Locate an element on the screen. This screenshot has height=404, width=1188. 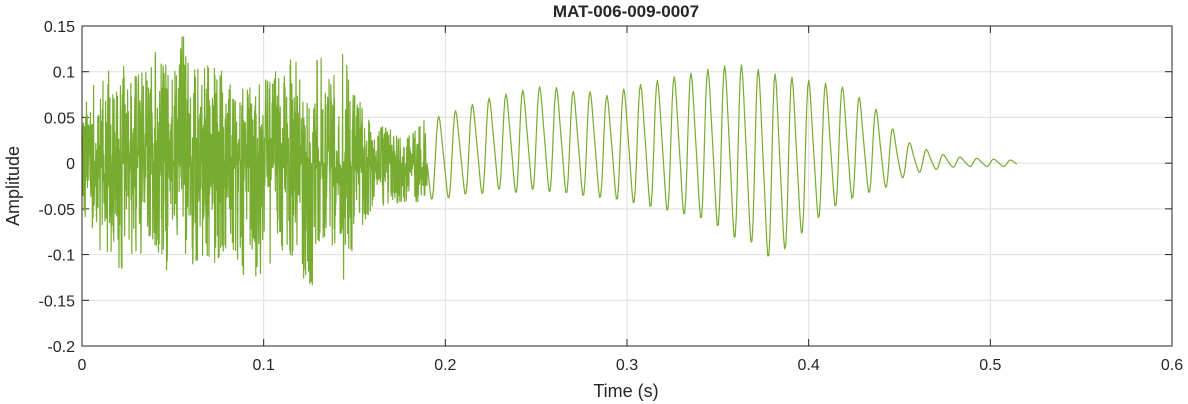
x-tick-label: 0.4 is located at coordinates (809, 365).